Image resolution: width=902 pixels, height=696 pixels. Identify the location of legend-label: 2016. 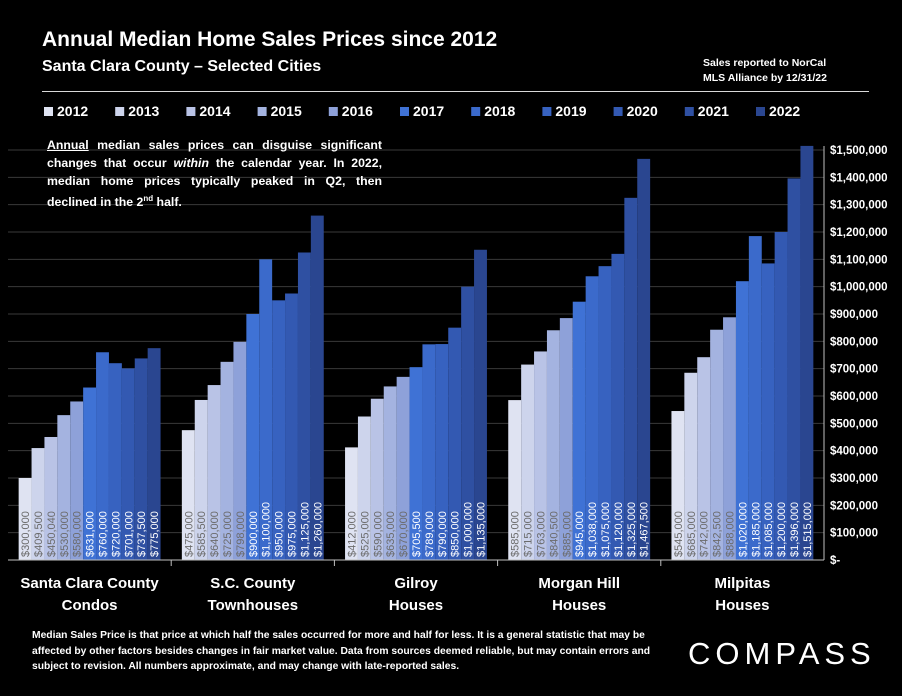
(357, 111).